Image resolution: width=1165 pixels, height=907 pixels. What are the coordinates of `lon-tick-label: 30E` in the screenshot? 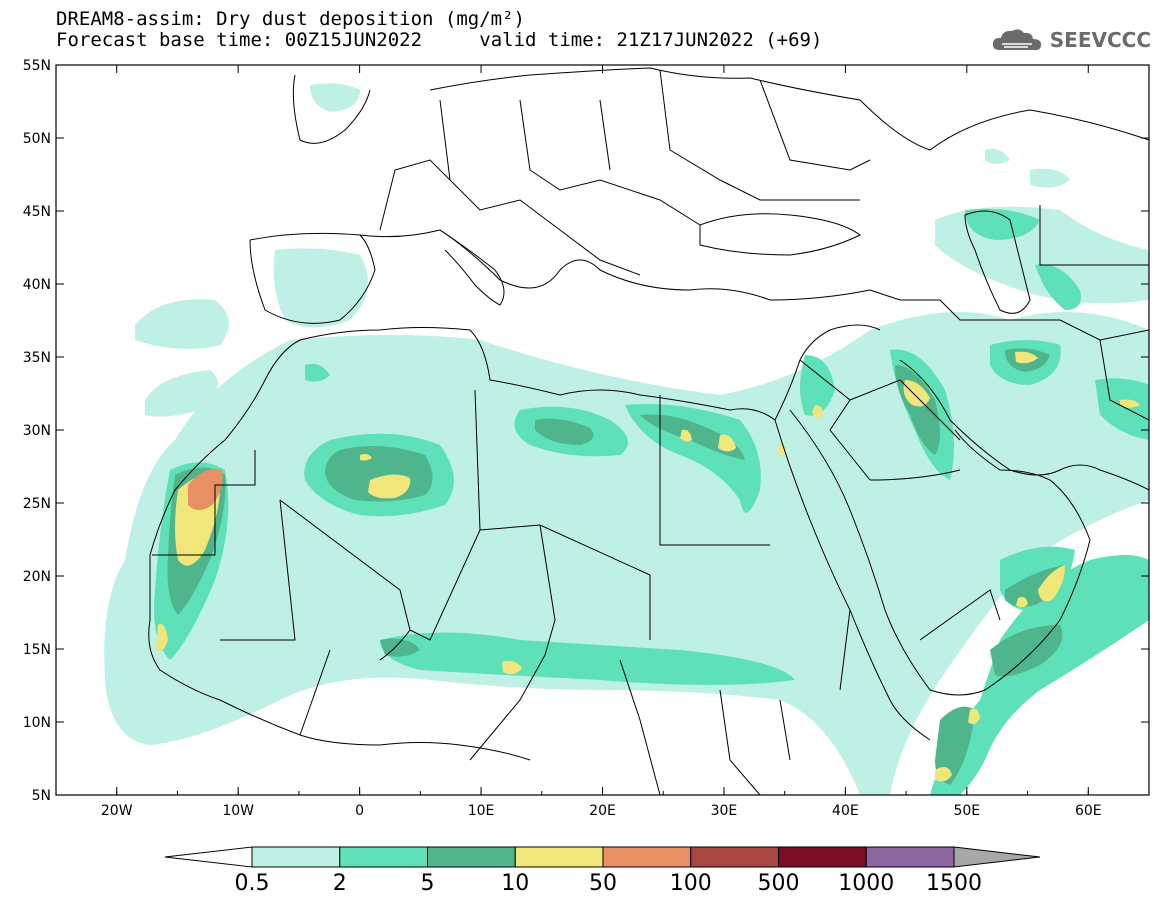 It's located at (724, 811).